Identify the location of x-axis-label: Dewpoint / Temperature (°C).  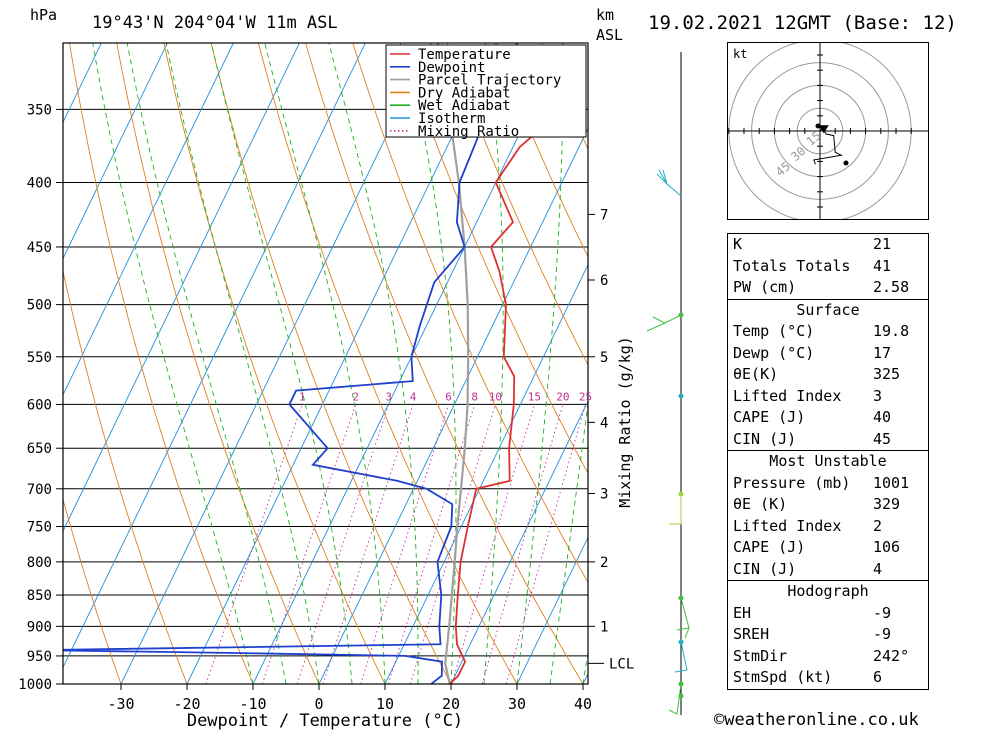
(325, 721).